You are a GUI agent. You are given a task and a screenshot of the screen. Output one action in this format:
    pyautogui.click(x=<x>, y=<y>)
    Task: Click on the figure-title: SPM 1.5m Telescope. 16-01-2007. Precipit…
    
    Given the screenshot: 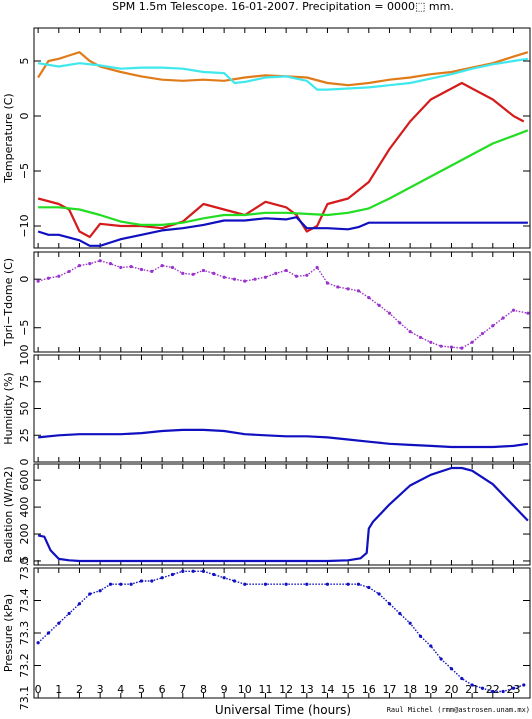 What is the action you would take?
    pyautogui.click(x=283, y=6)
    